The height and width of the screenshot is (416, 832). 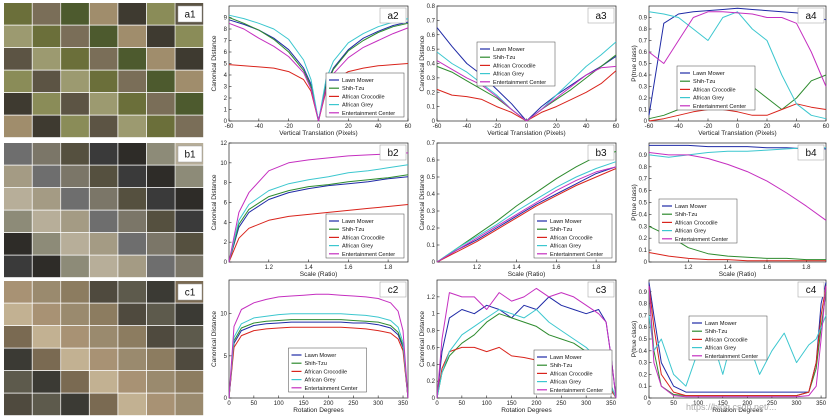 I want to click on x-axis-label: Rotation Degrees, so click(x=318, y=410).